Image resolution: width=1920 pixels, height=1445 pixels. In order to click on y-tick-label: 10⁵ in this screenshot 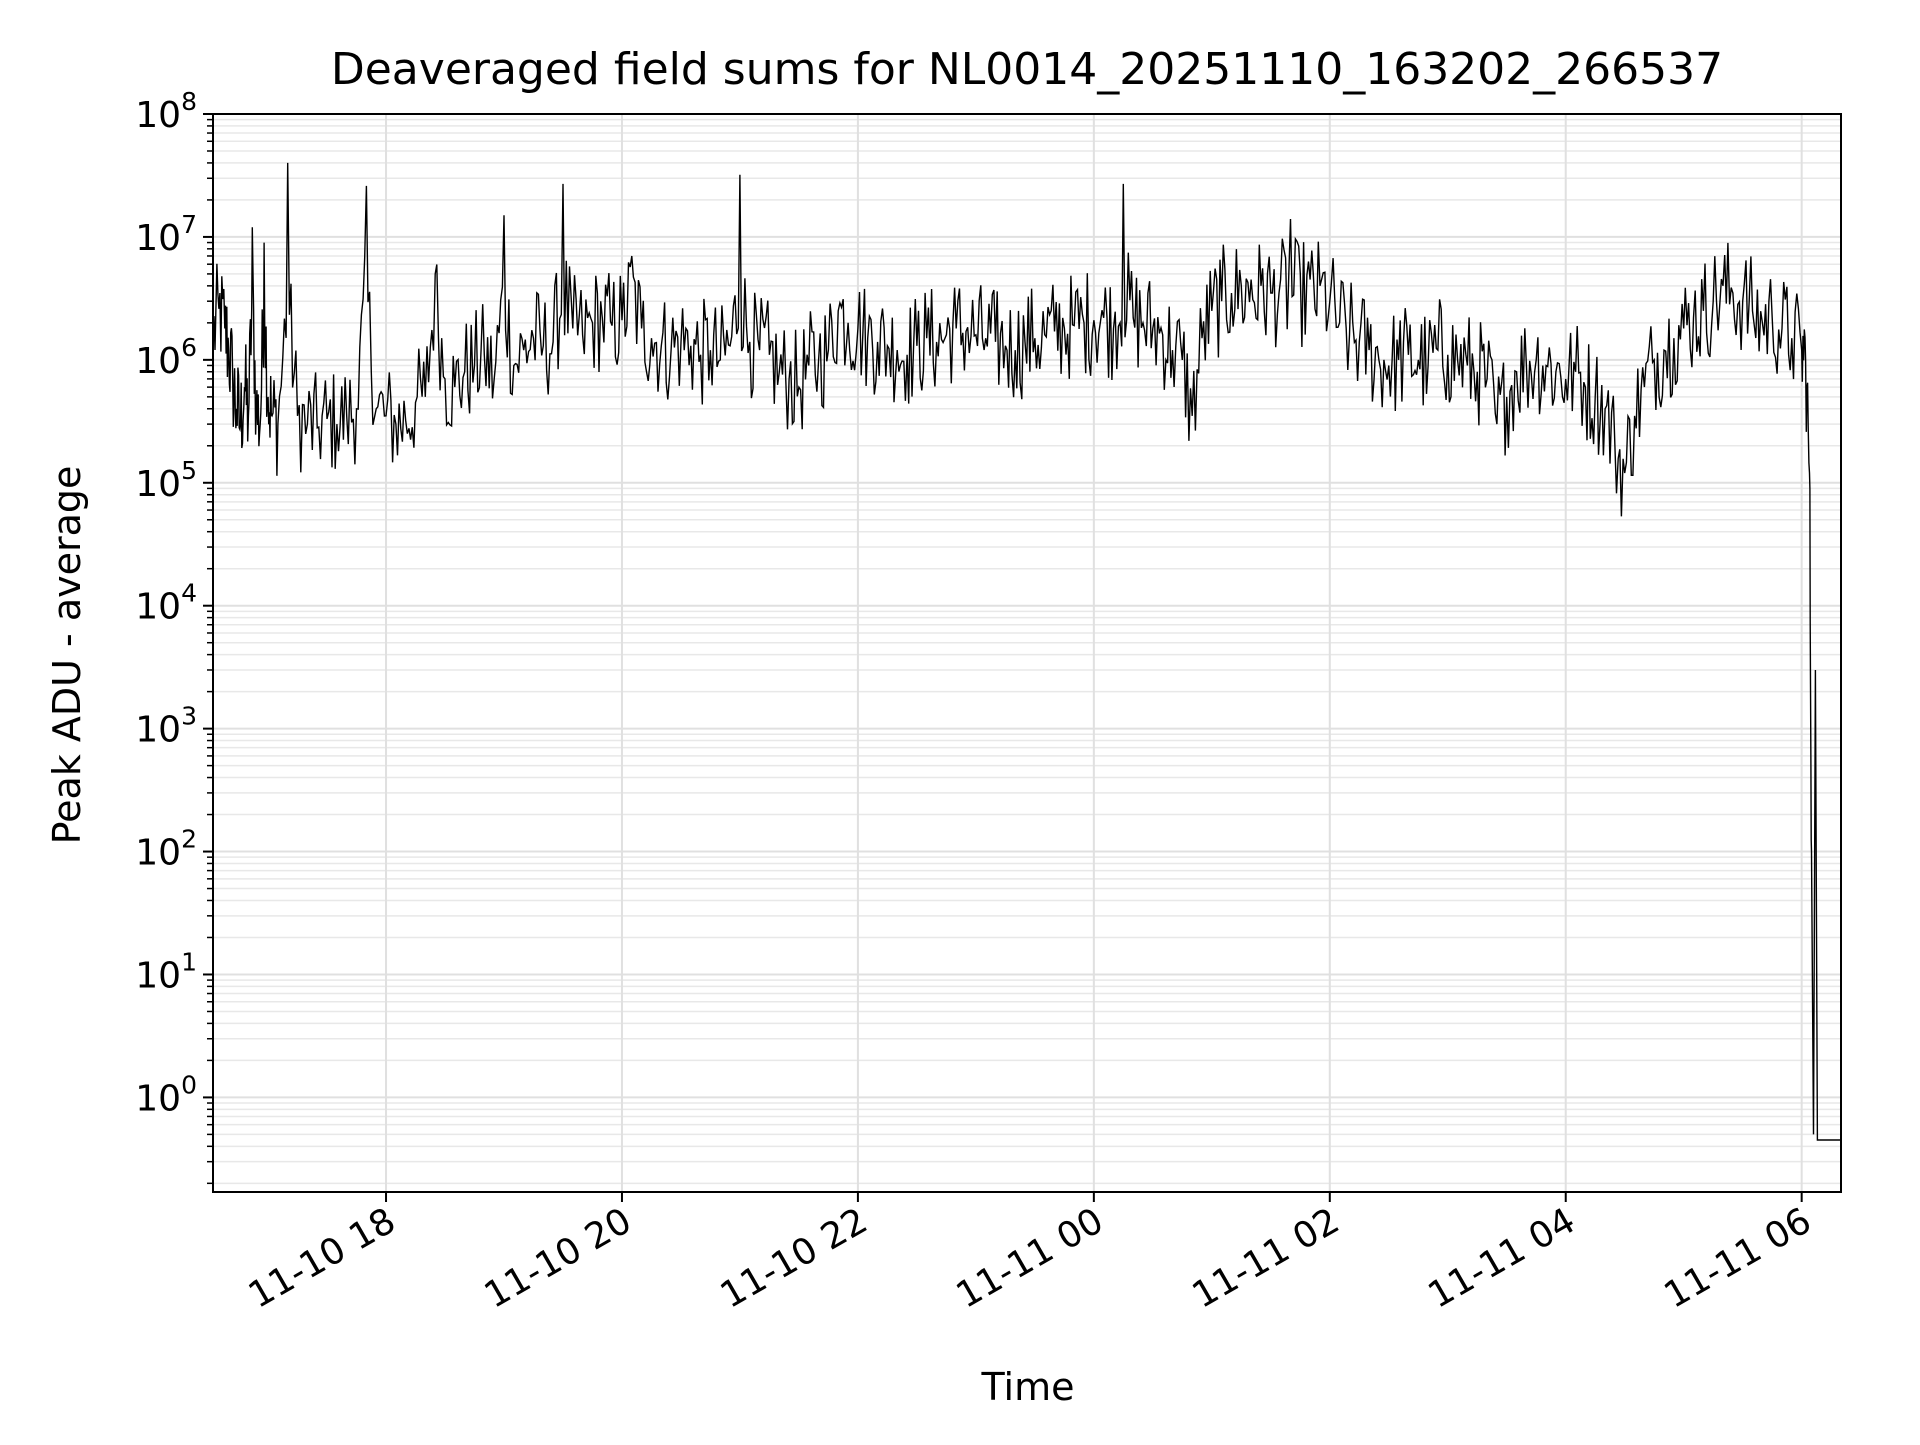, I will do `click(166, 480)`.